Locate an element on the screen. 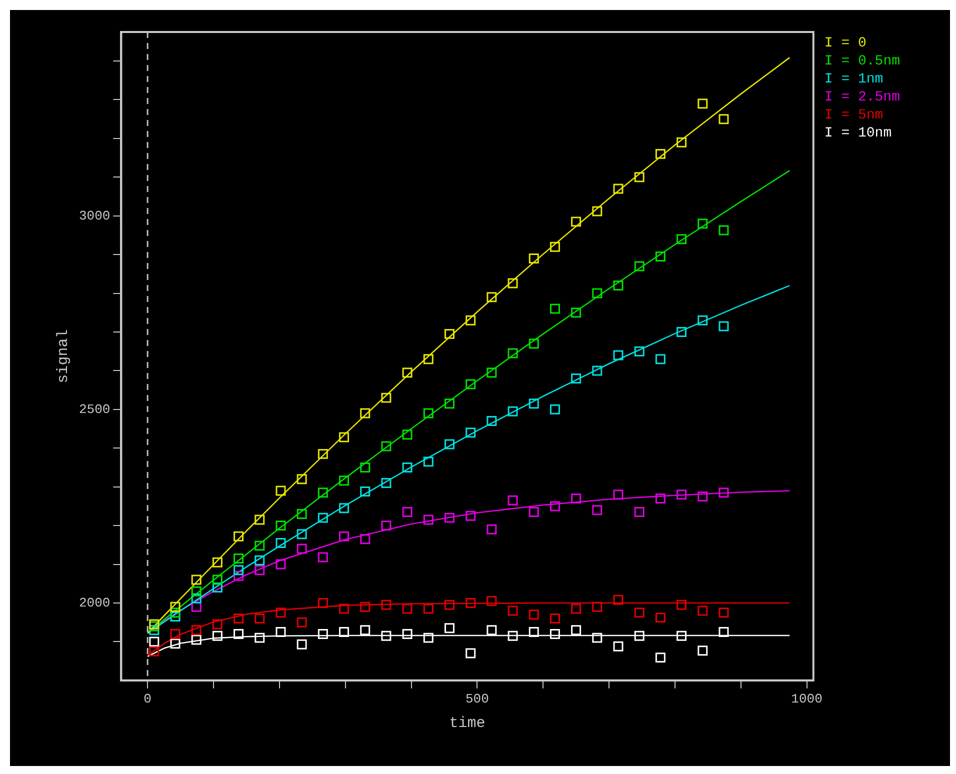 Image resolution: width=956 pixels, height=774 pixels. x-tick-label: 0 is located at coordinates (148, 699).